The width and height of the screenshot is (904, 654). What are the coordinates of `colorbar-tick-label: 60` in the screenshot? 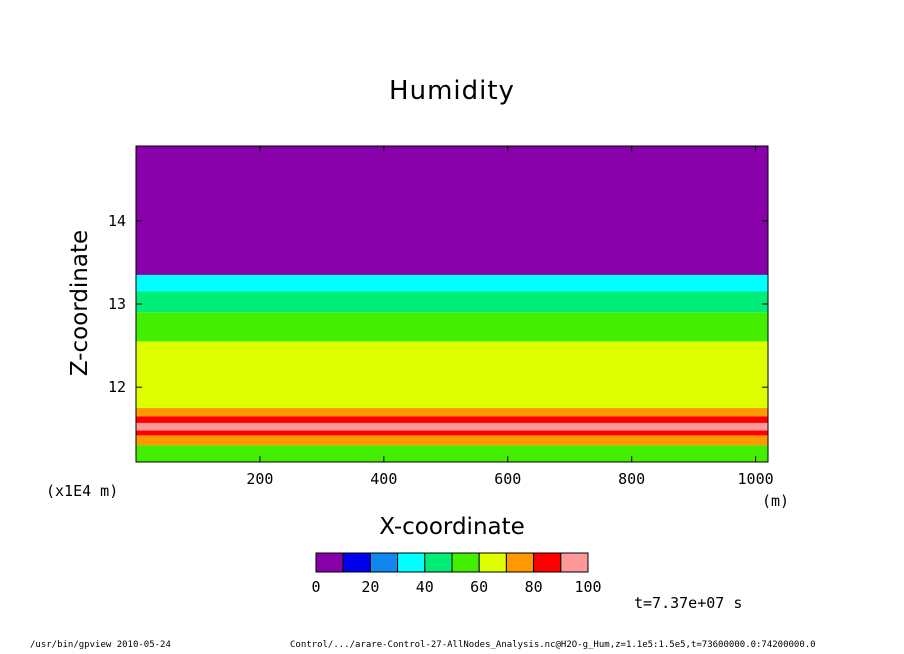 It's located at (479, 587).